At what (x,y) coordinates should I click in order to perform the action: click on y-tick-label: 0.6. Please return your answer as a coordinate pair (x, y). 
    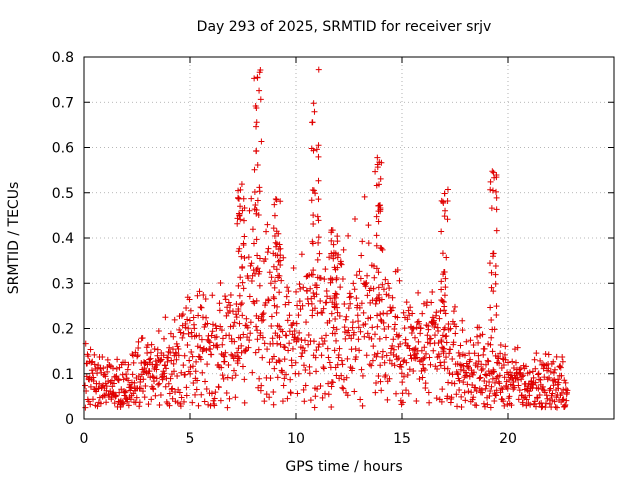
    Looking at the image, I should click on (63, 149).